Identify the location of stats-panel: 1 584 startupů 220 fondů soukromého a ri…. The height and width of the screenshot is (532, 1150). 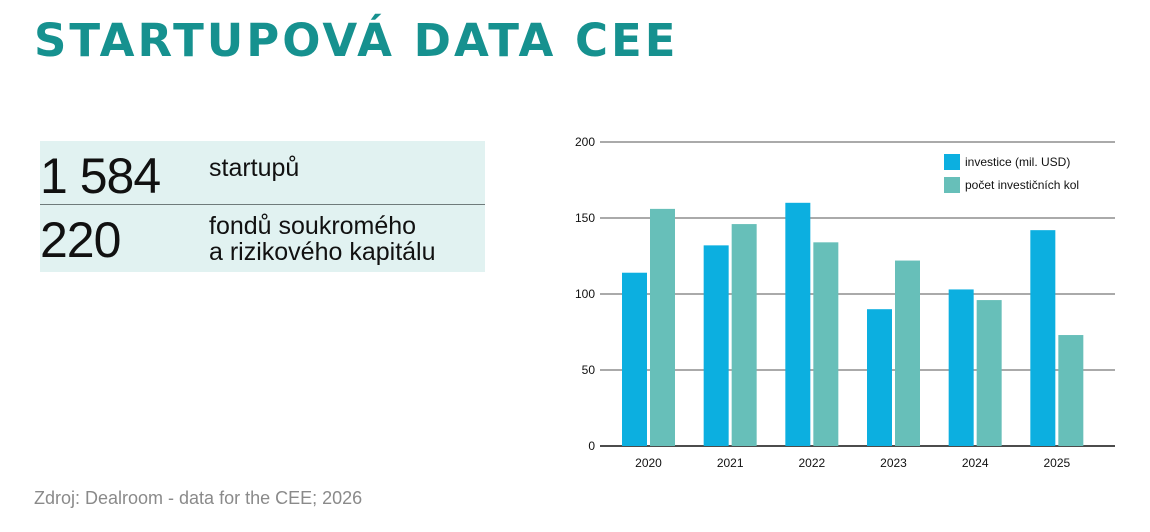
(262, 206).